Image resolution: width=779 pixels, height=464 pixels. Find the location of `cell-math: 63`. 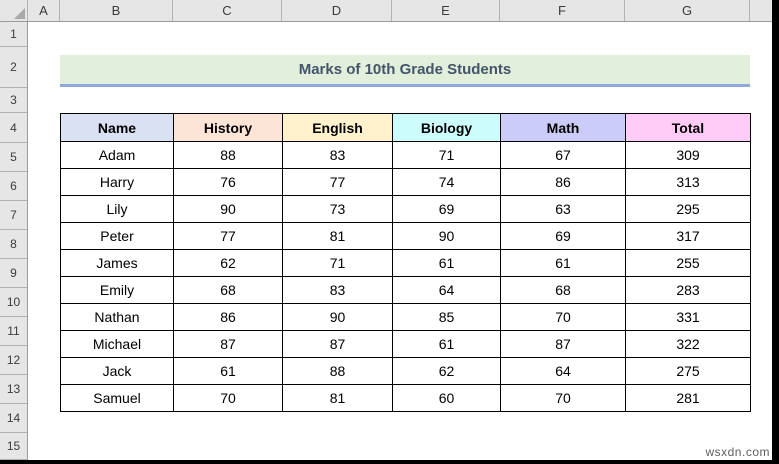

cell-math: 63 is located at coordinates (563, 209).